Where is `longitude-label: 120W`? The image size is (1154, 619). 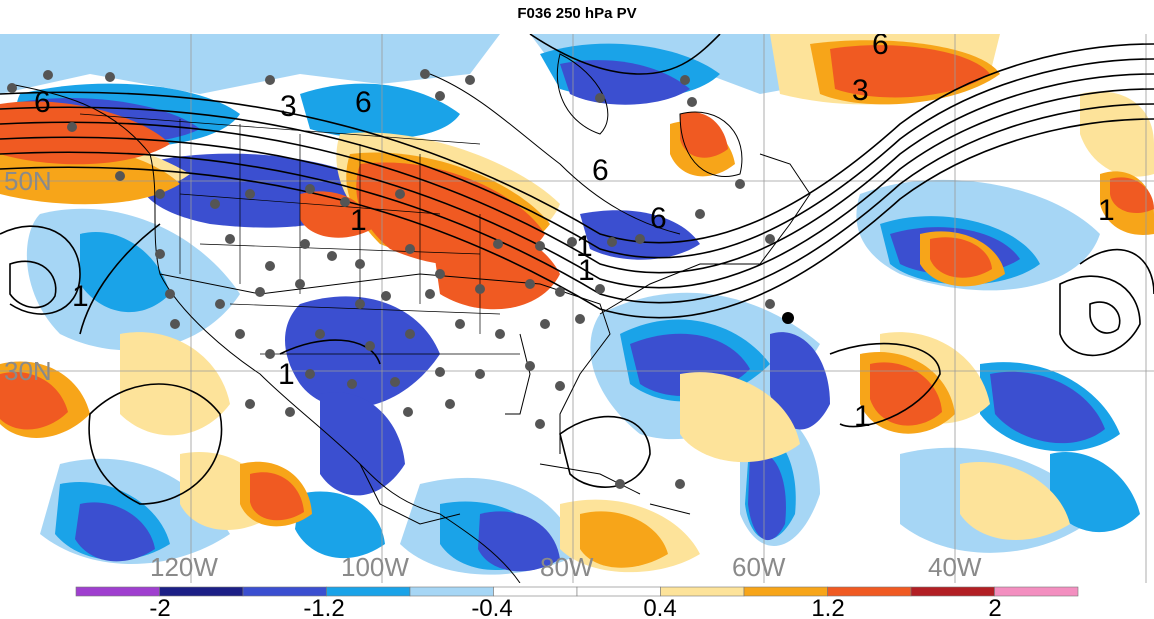 longitude-label: 120W is located at coordinates (184, 567).